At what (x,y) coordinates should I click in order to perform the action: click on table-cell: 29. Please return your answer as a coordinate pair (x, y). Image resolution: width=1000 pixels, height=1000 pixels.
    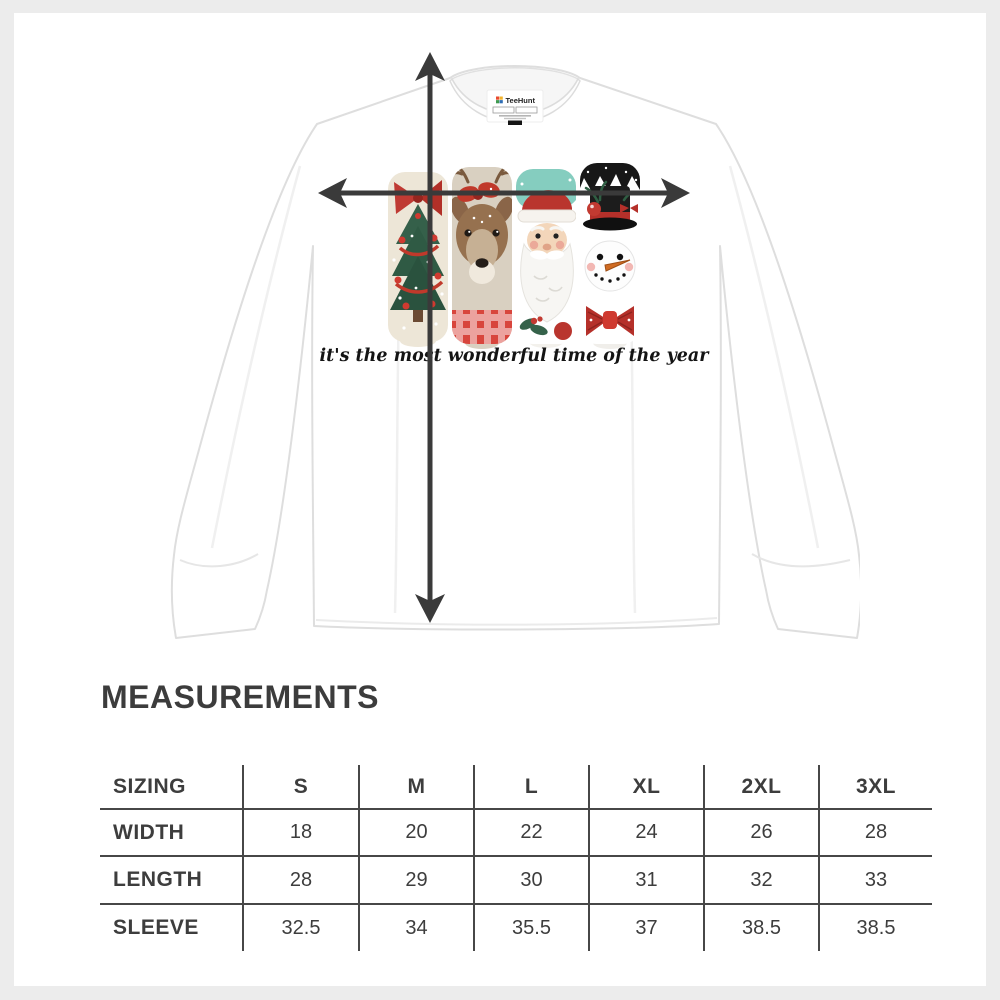
    Looking at the image, I should click on (417, 881).